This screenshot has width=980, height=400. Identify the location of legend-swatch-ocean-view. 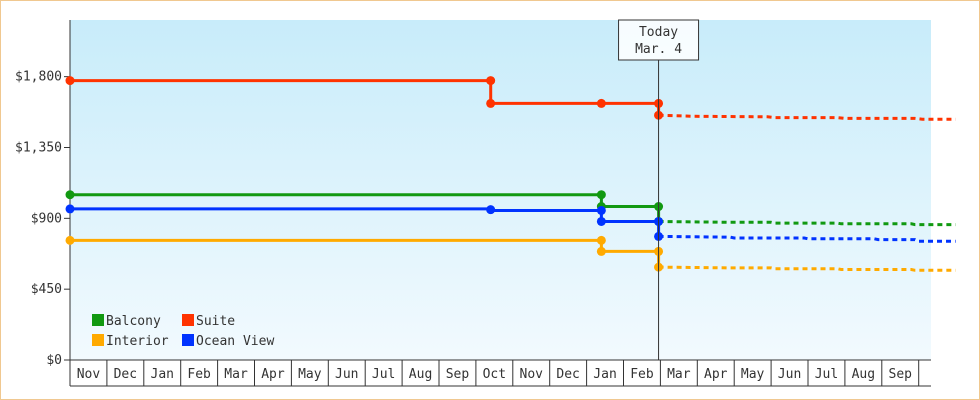
(188, 340).